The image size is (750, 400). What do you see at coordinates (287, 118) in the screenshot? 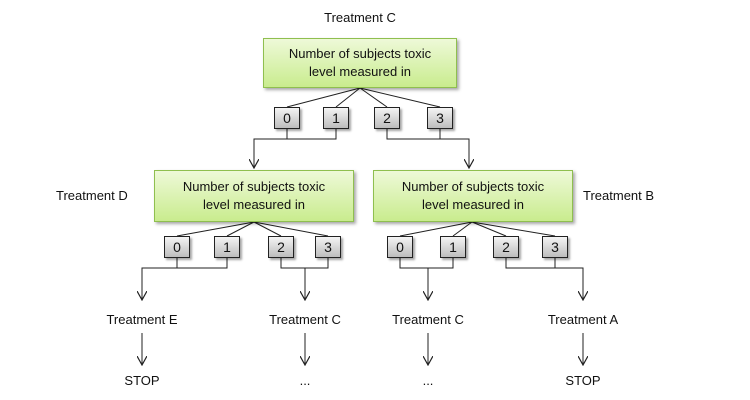
I see `root-option-0: 0` at bounding box center [287, 118].